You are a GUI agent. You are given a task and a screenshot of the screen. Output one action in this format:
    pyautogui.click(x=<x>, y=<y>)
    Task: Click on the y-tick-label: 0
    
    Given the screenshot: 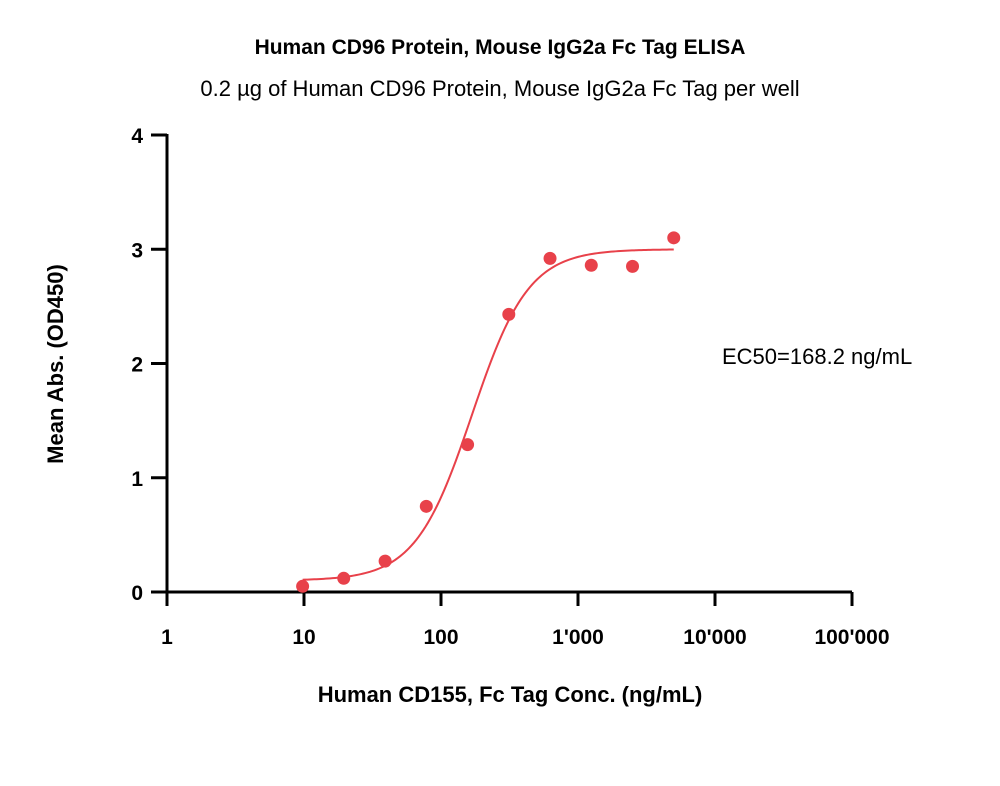 What is the action you would take?
    pyautogui.click(x=137, y=593)
    